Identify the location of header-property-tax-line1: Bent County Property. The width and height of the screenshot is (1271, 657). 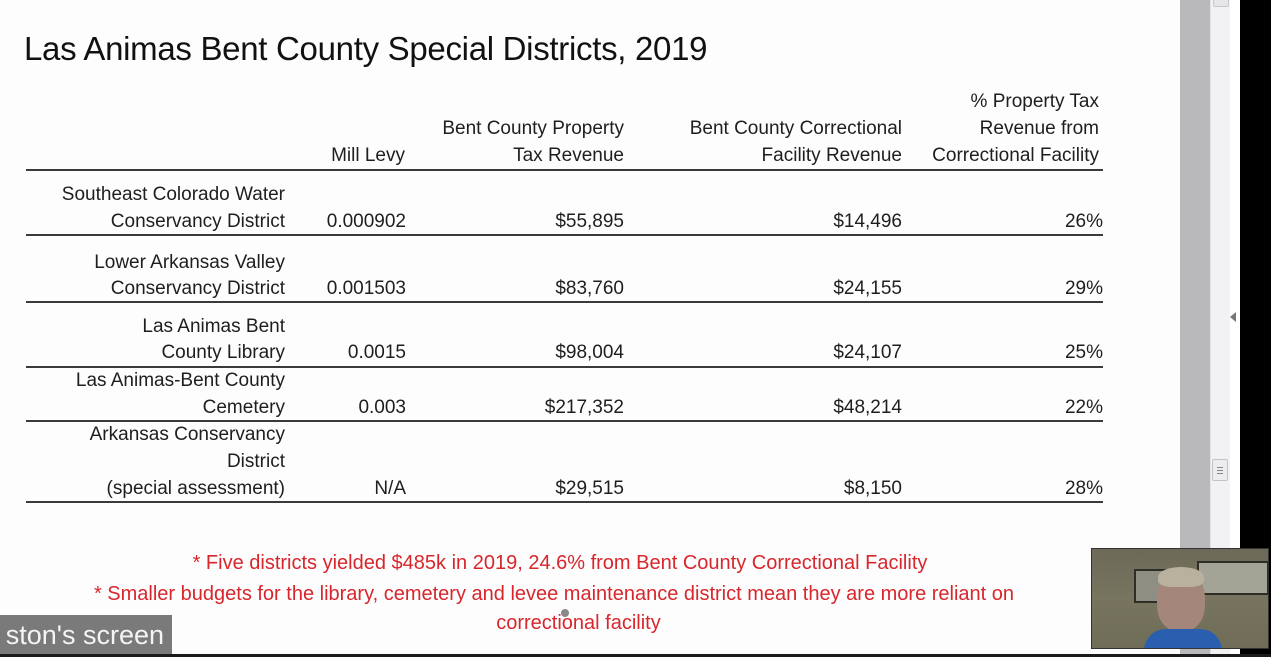
(533, 128).